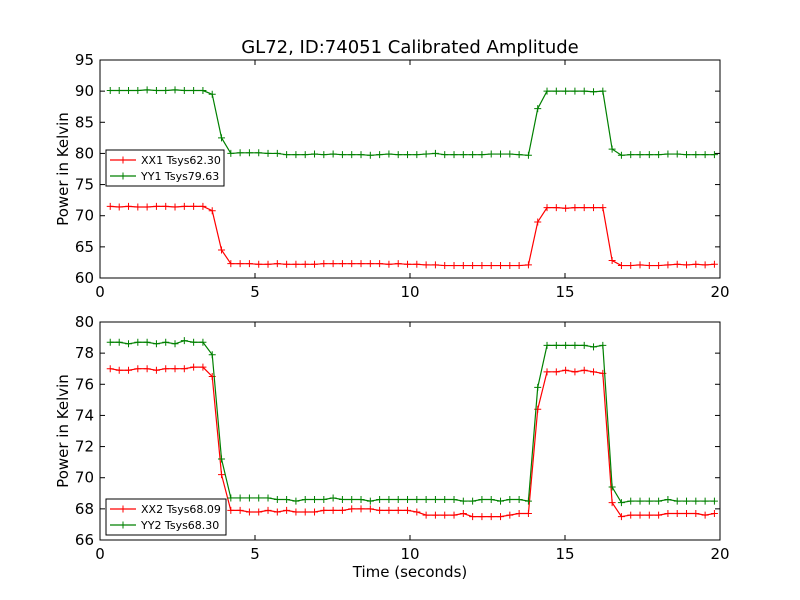  Describe the element at coordinates (181, 509) in the screenshot. I see `legend-label: XX2 Tsys68.09` at that location.